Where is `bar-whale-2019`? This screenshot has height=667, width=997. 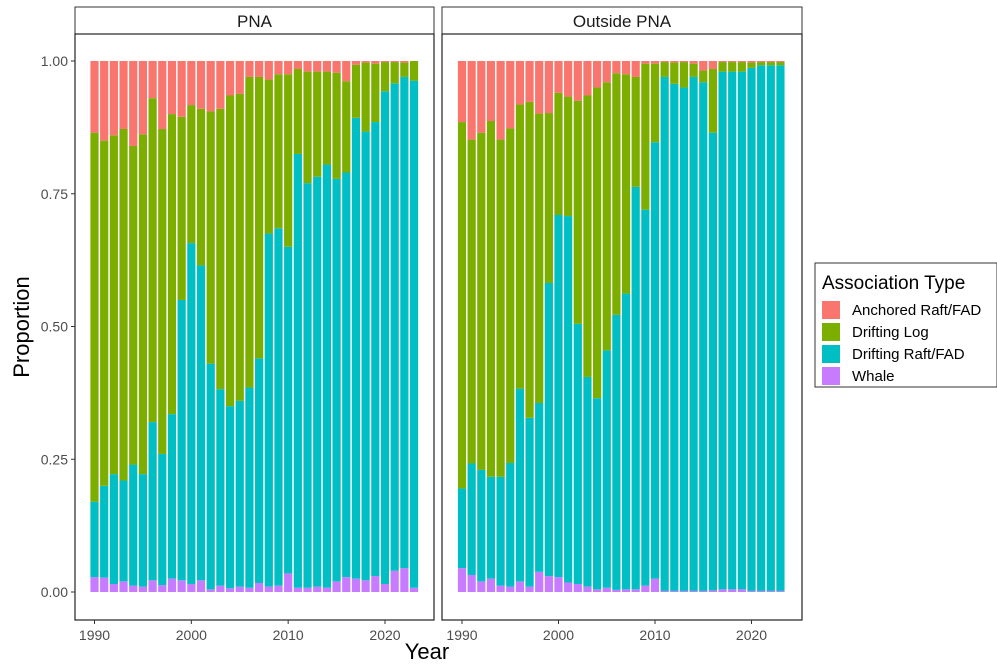 bar-whale-2019 is located at coordinates (741, 590).